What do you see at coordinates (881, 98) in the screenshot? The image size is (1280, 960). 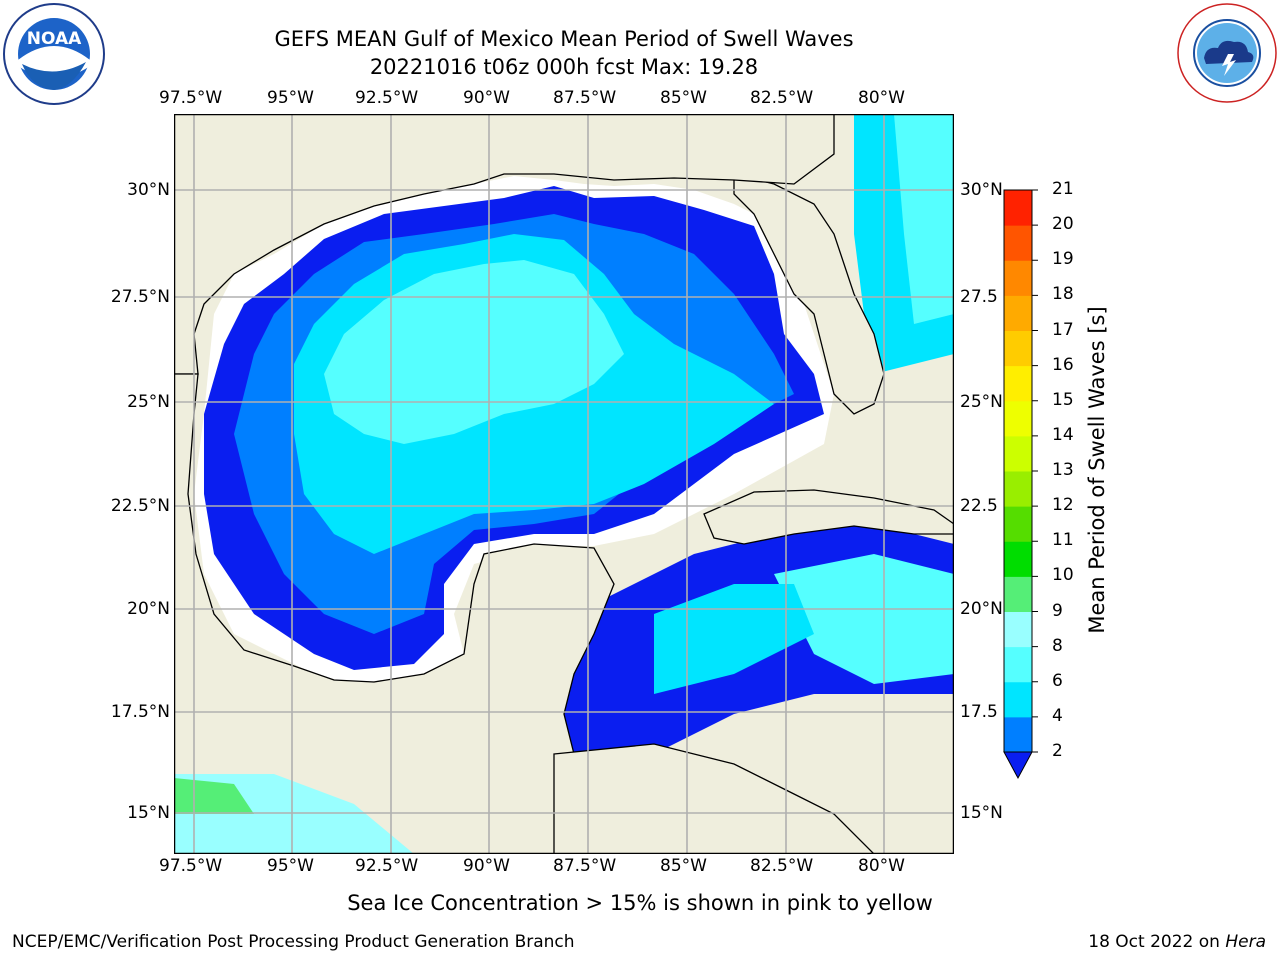 I see `lon-label-top: 80°W` at bounding box center [881, 98].